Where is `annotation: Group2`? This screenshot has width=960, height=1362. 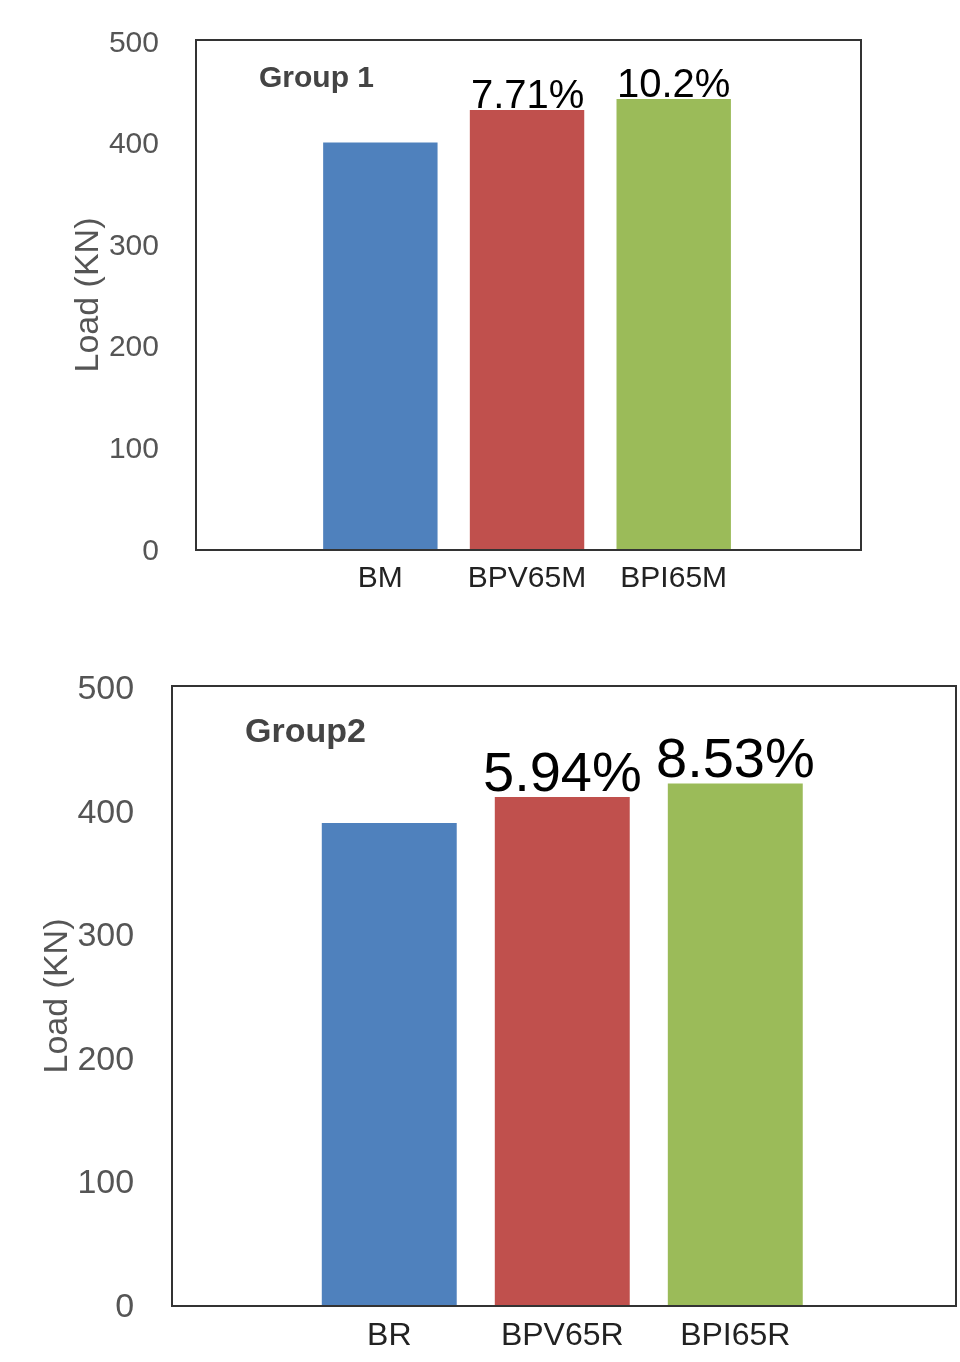
annotation: Group2 is located at coordinates (305, 730).